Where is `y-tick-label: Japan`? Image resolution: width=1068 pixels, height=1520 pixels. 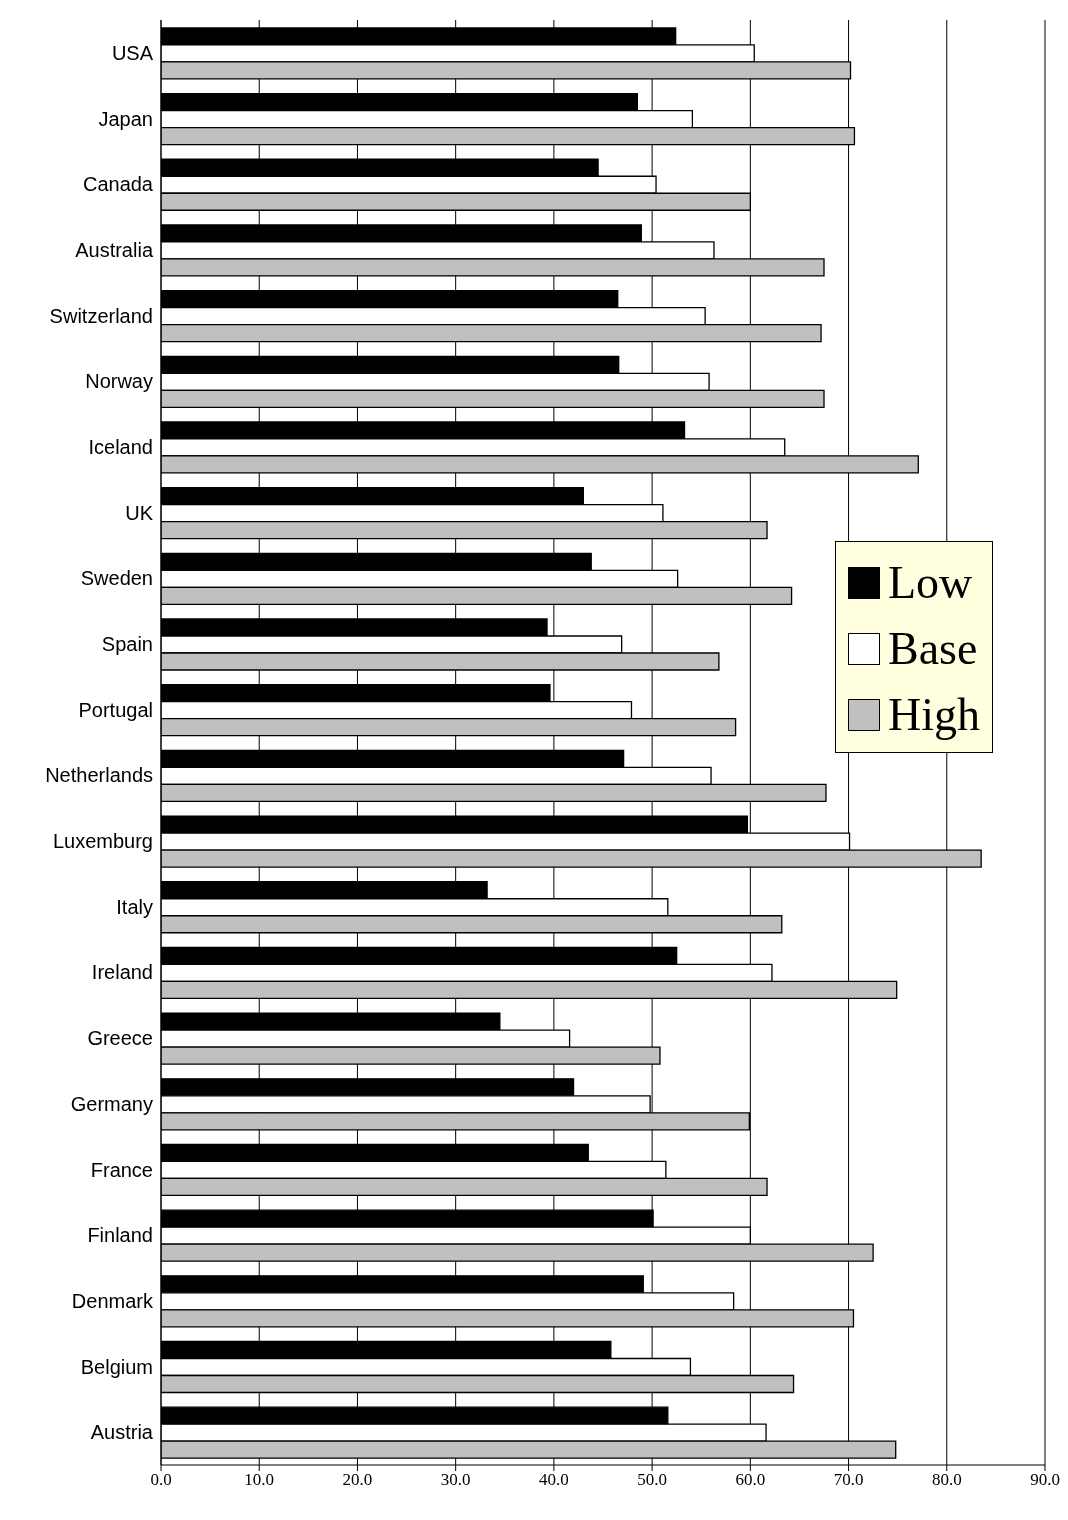 y-tick-label: Japan is located at coordinates (125, 118).